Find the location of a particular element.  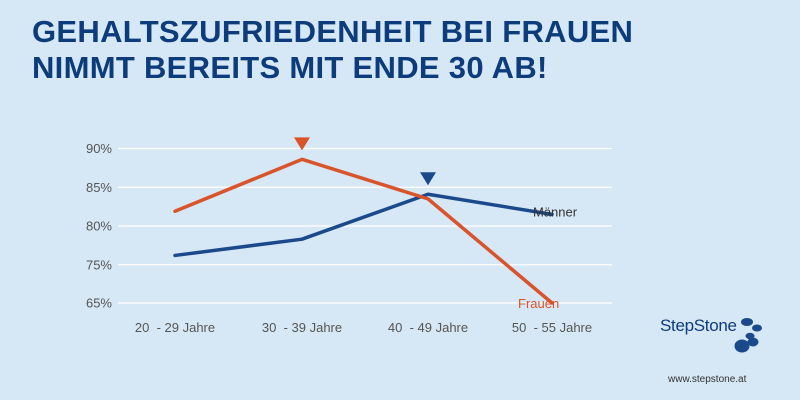

x-tick-label: 50 - 55 Jahre is located at coordinates (552, 327).